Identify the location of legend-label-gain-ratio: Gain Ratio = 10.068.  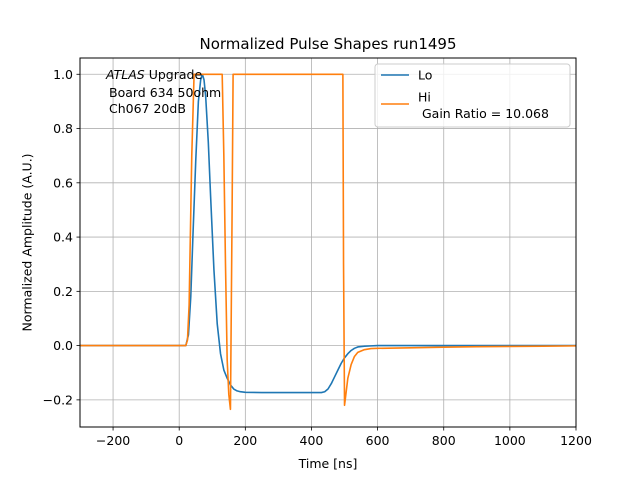
(483, 113).